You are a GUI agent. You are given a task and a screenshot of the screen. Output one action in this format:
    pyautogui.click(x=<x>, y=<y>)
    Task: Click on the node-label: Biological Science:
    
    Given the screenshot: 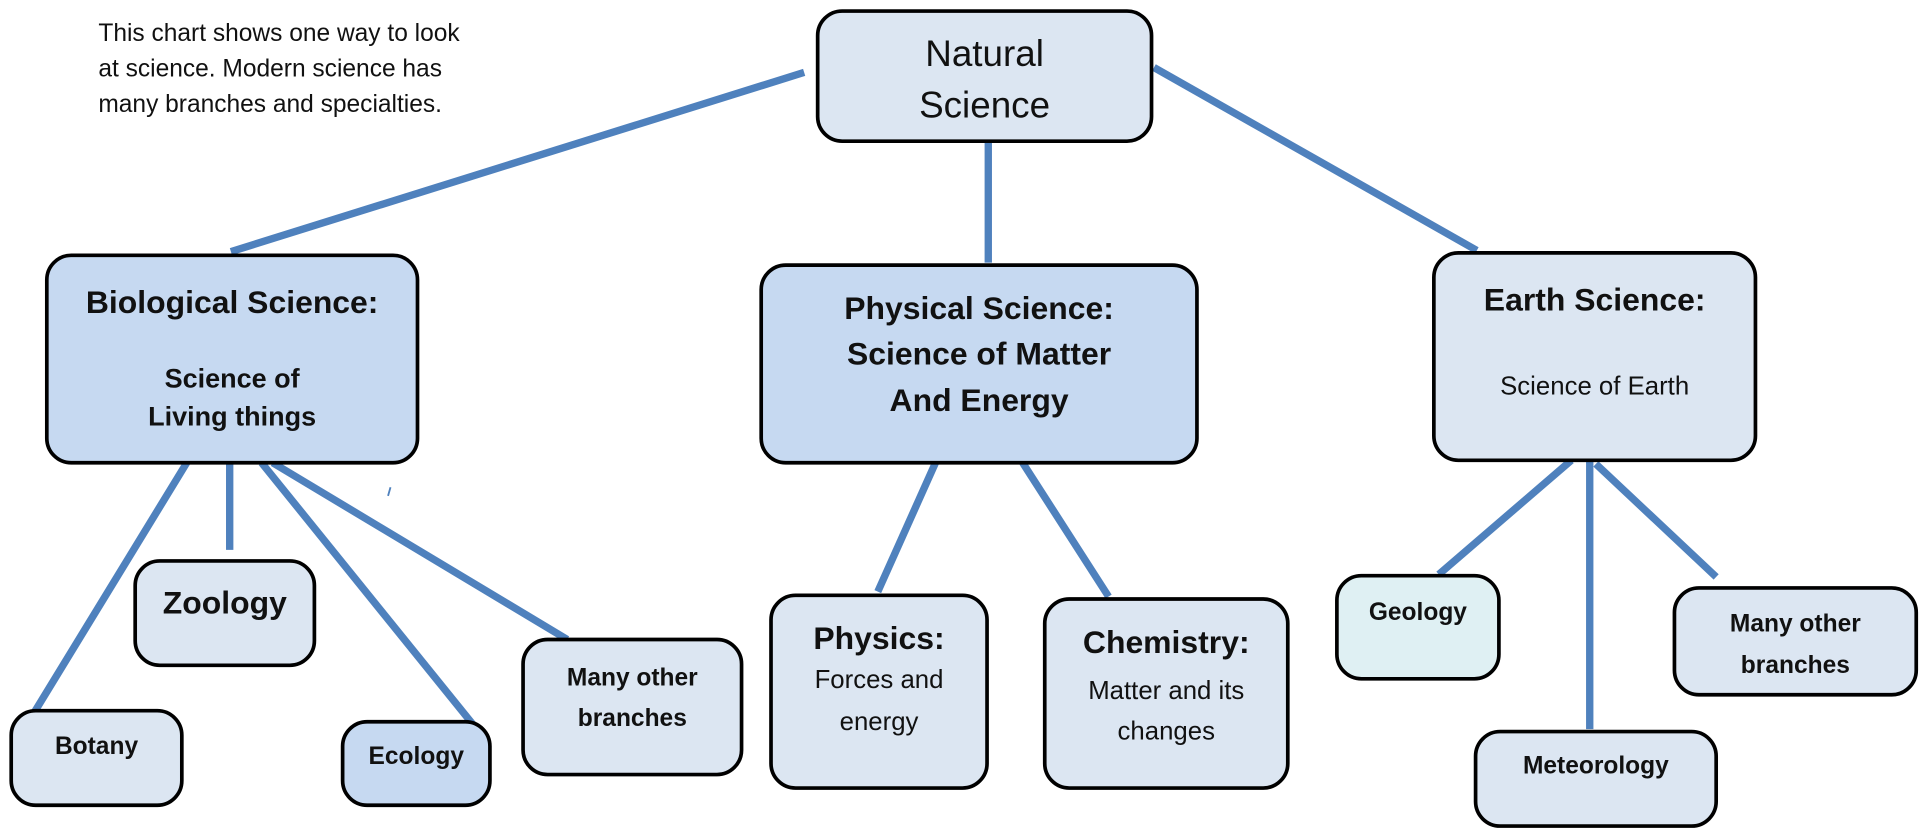 What is the action you would take?
    pyautogui.click(x=232, y=302)
    